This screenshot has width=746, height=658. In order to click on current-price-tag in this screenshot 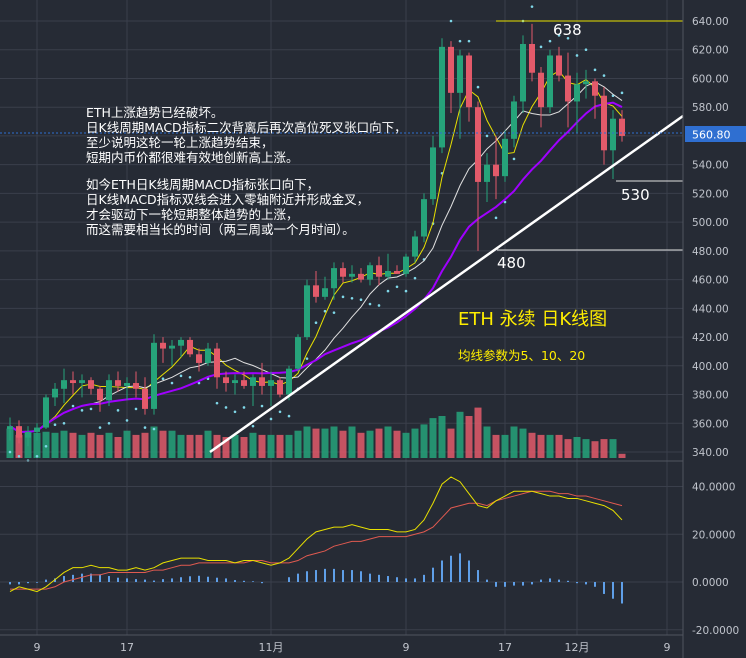, I will do `click(715, 134)`.